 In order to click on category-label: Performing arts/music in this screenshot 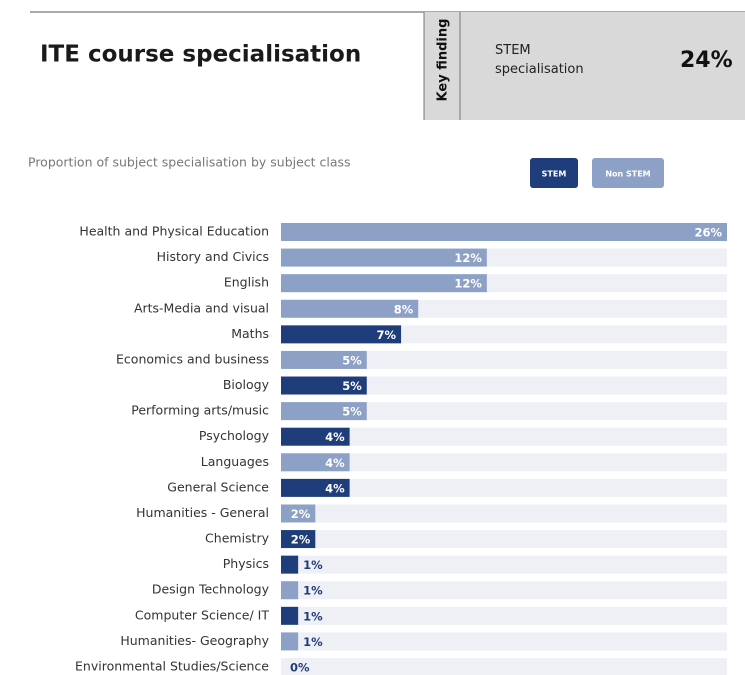, I will do `click(200, 410)`.